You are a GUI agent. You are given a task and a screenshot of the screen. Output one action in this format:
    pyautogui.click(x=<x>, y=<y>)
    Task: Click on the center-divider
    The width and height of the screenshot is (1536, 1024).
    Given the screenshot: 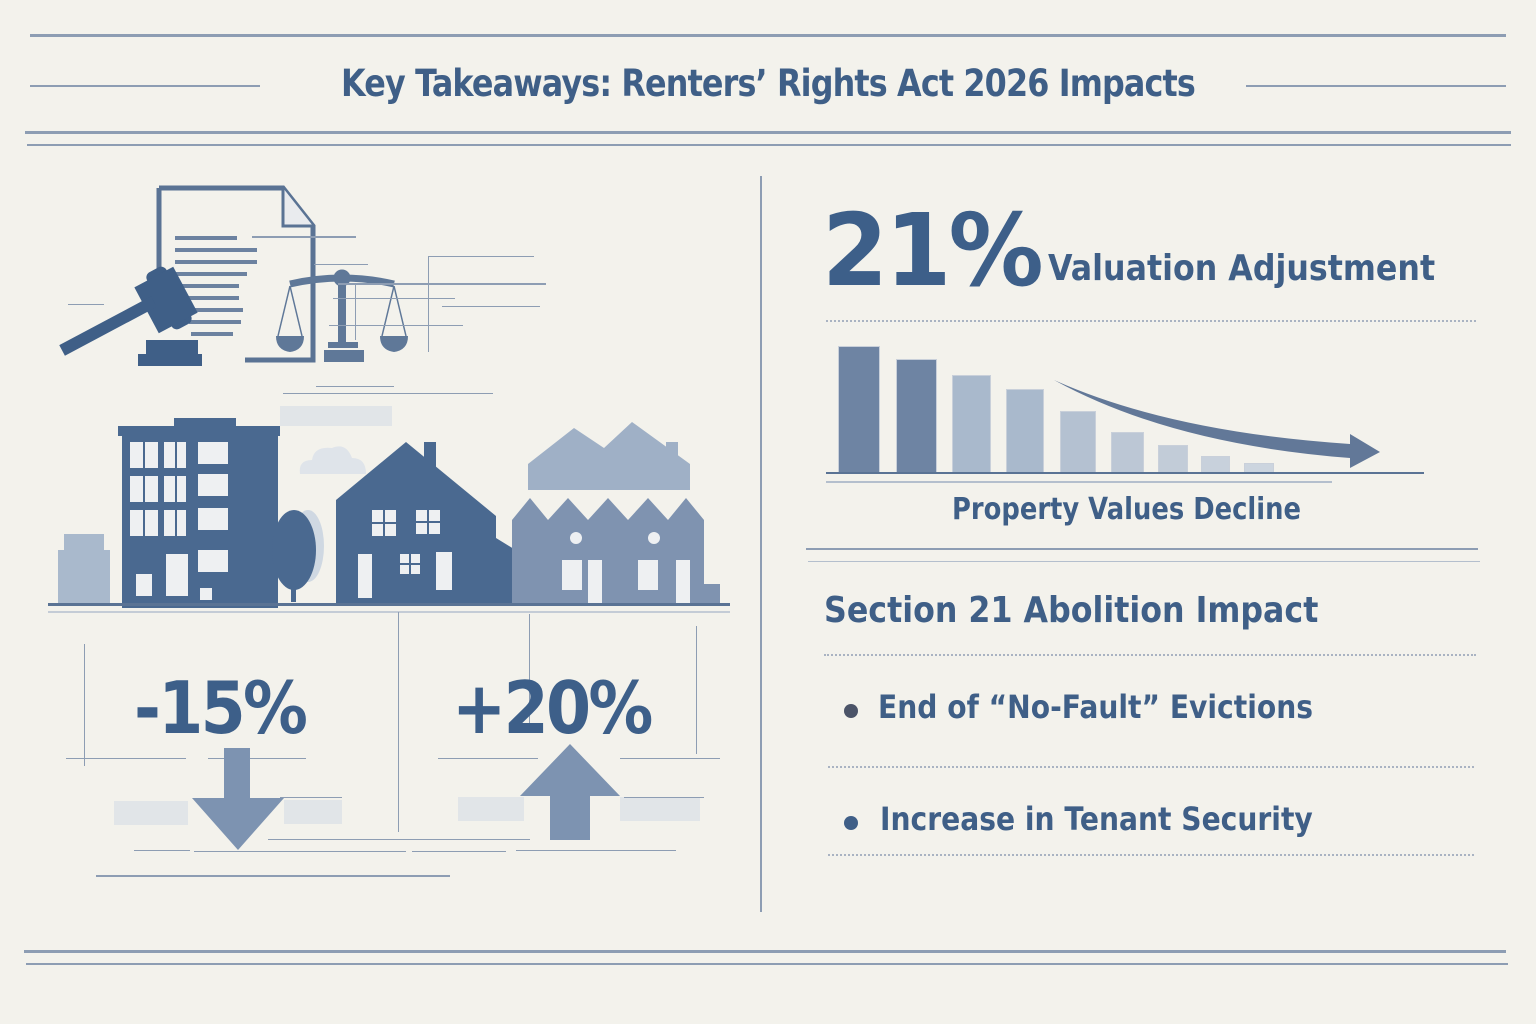 What is the action you would take?
    pyautogui.click(x=761, y=544)
    